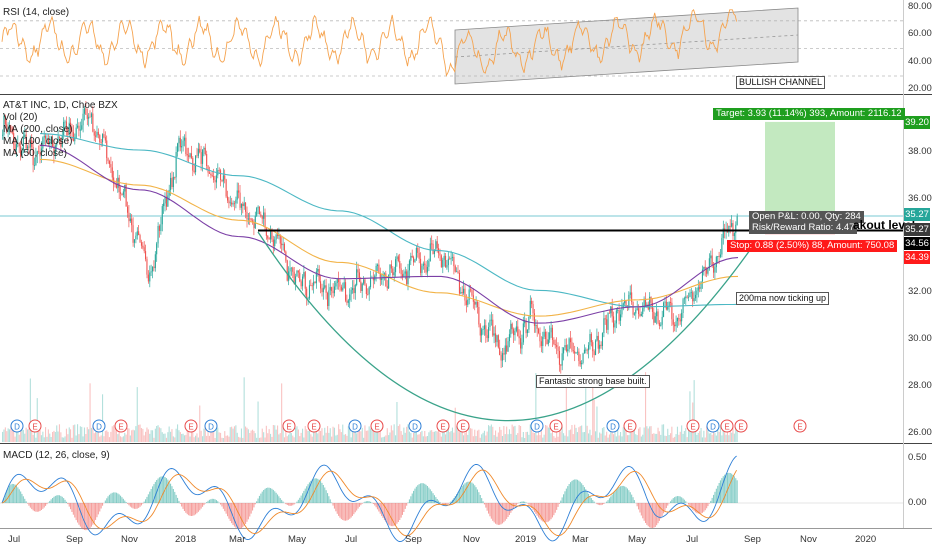 The height and width of the screenshot is (555, 932). Describe the element at coordinates (37, 130) in the screenshot. I see `price-legend-ma200: MA (200, close)` at that location.